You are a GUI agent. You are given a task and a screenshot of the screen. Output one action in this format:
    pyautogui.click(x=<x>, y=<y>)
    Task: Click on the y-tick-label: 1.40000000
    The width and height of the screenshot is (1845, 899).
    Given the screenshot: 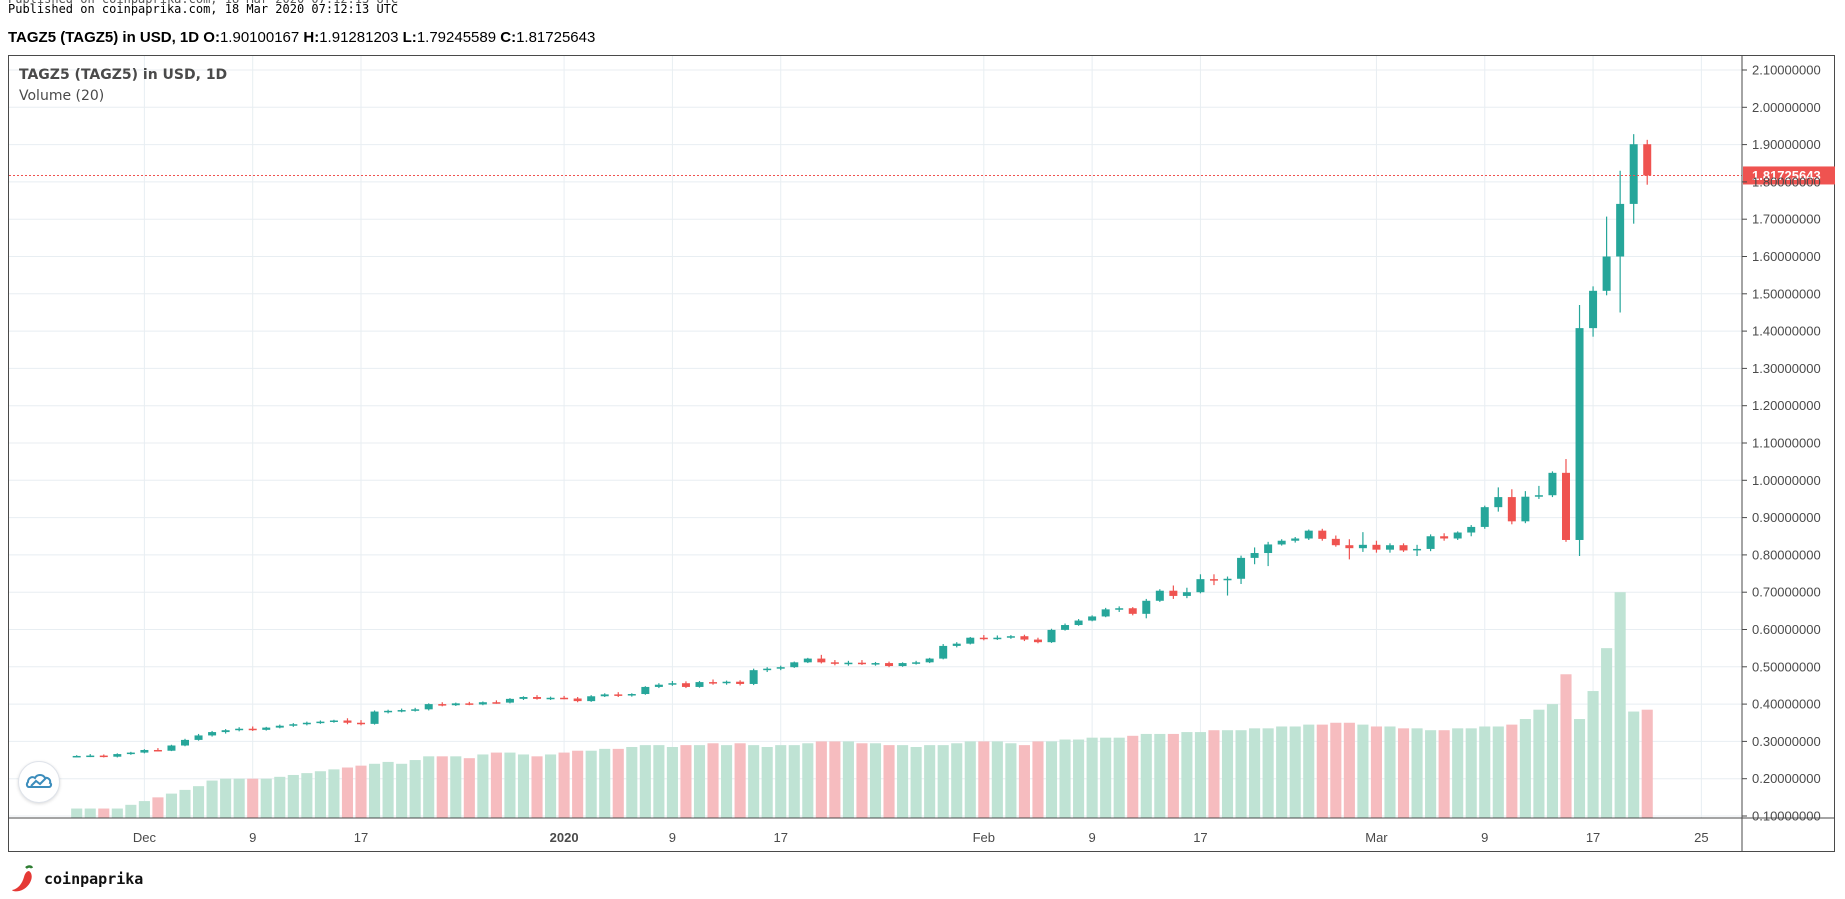 What is the action you would take?
    pyautogui.click(x=1786, y=331)
    